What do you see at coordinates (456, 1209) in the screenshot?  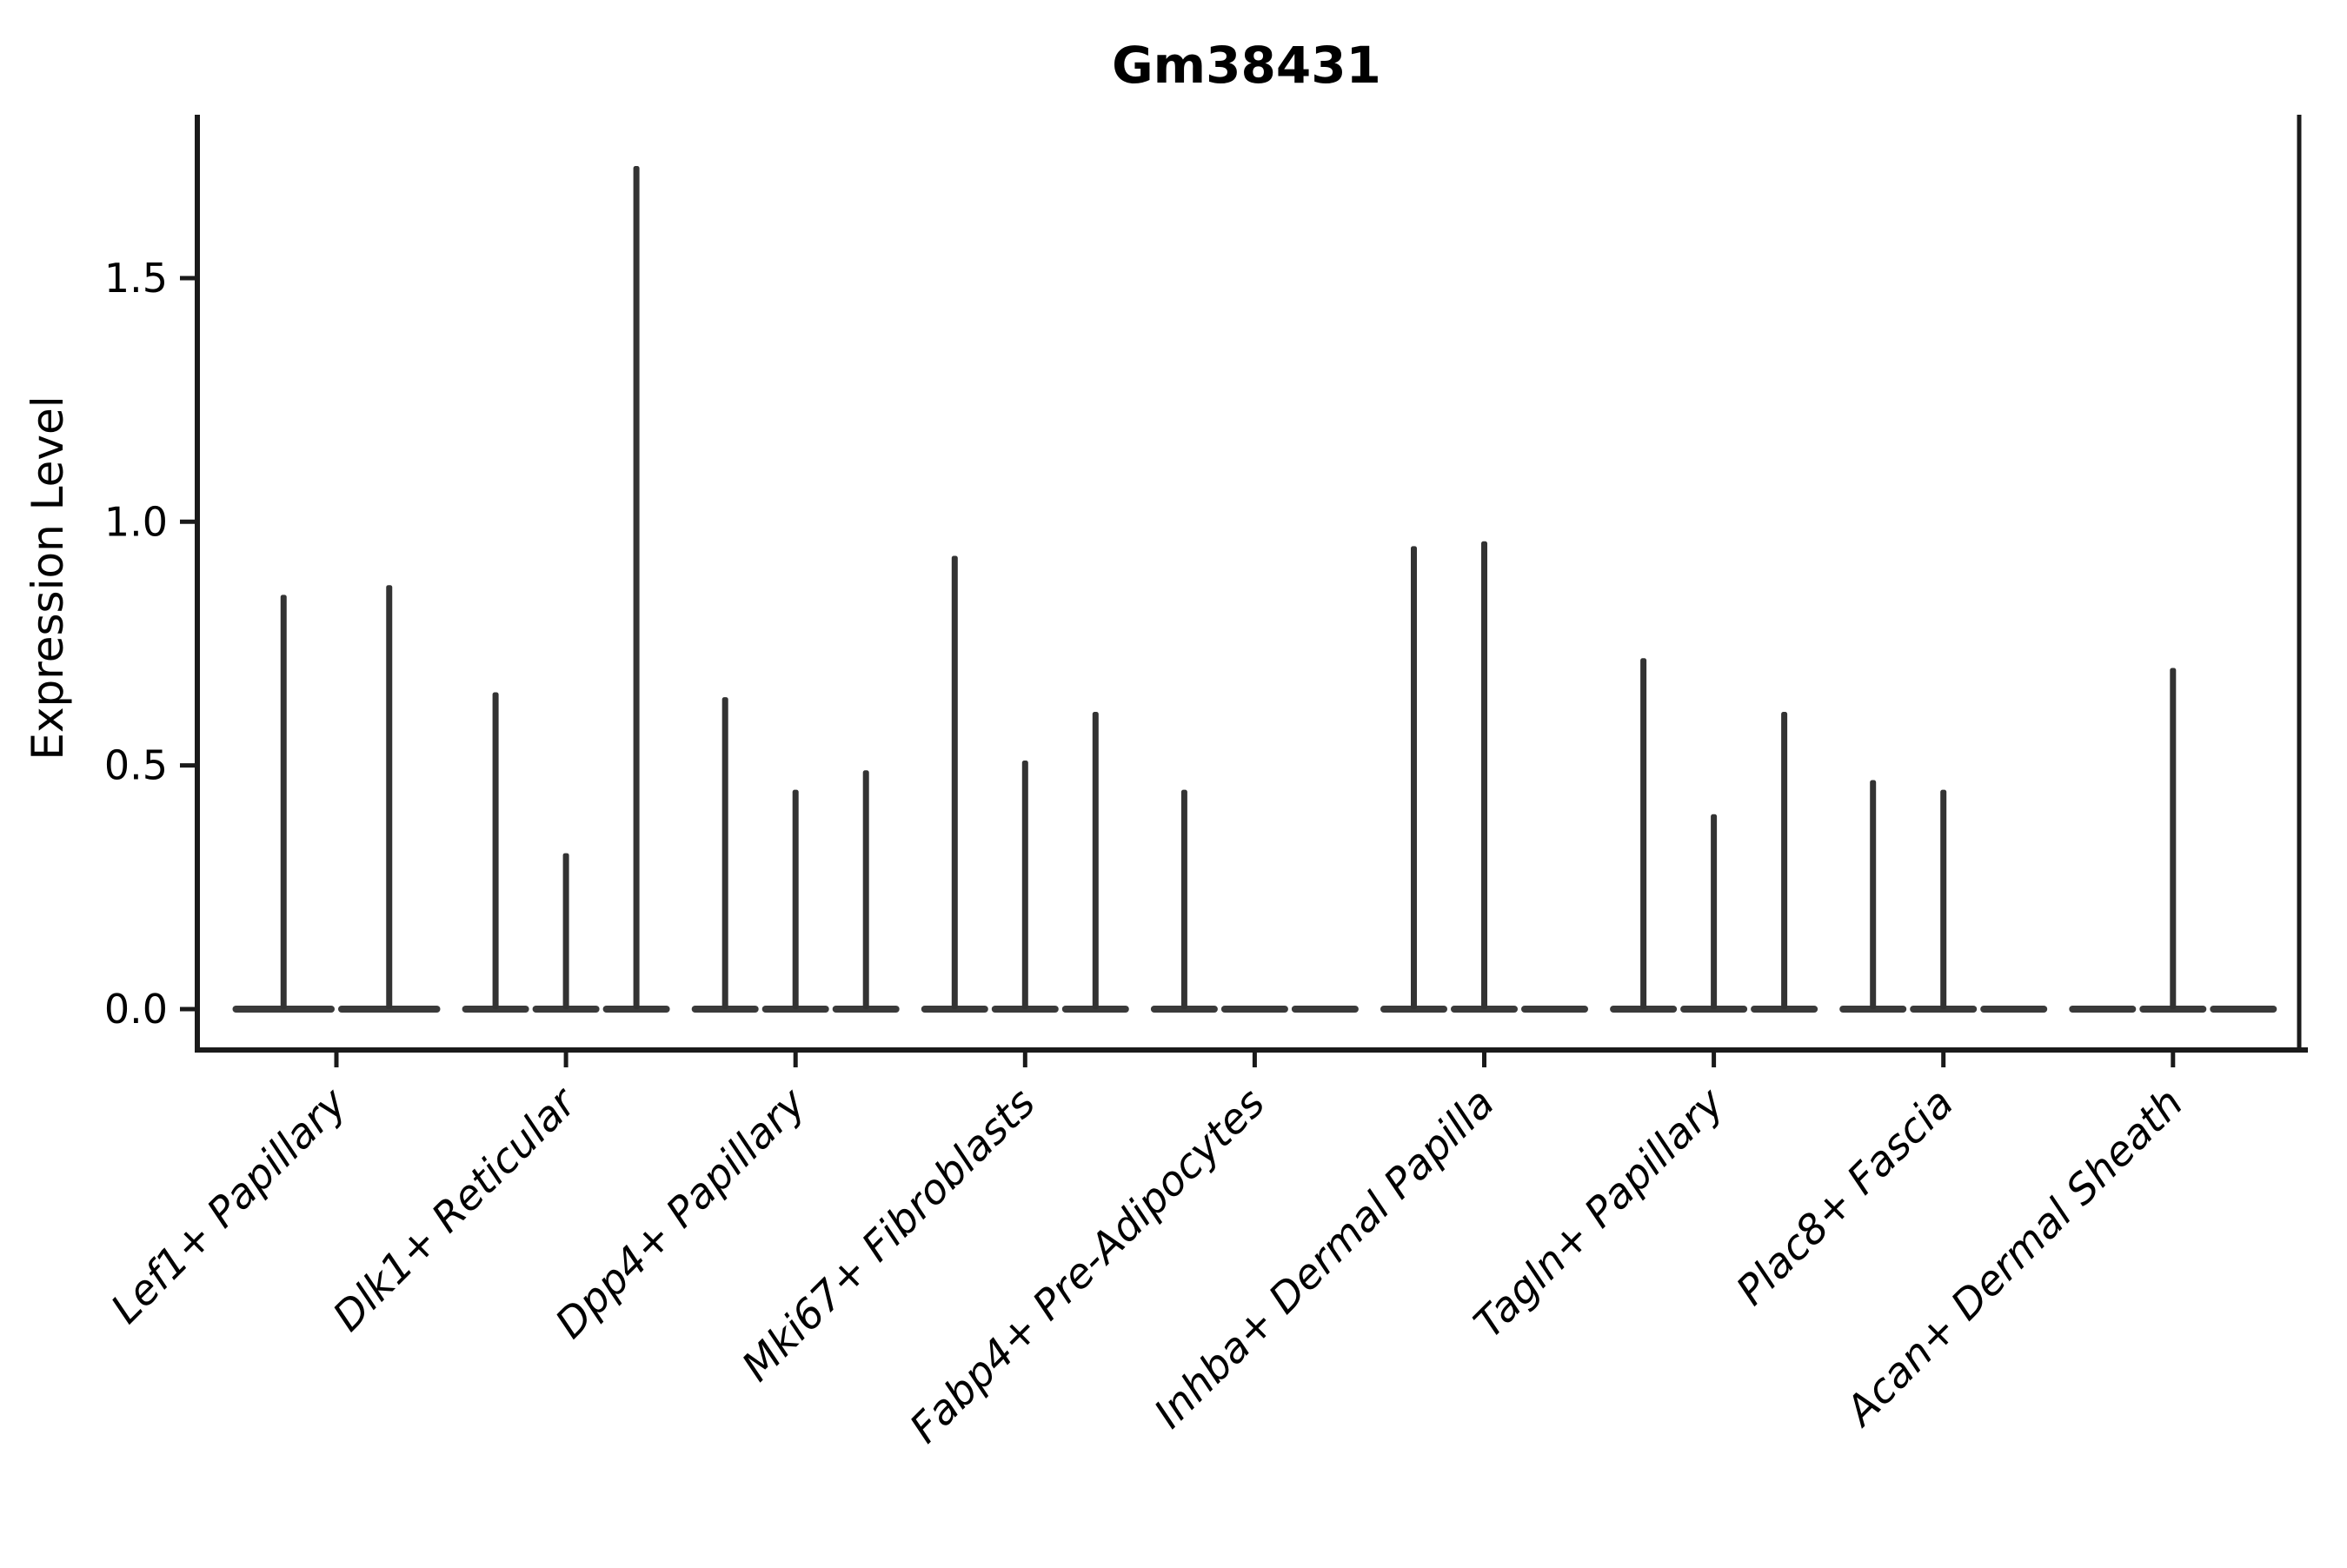 I see `x-tick-label: Dlk1+ Reticular` at bounding box center [456, 1209].